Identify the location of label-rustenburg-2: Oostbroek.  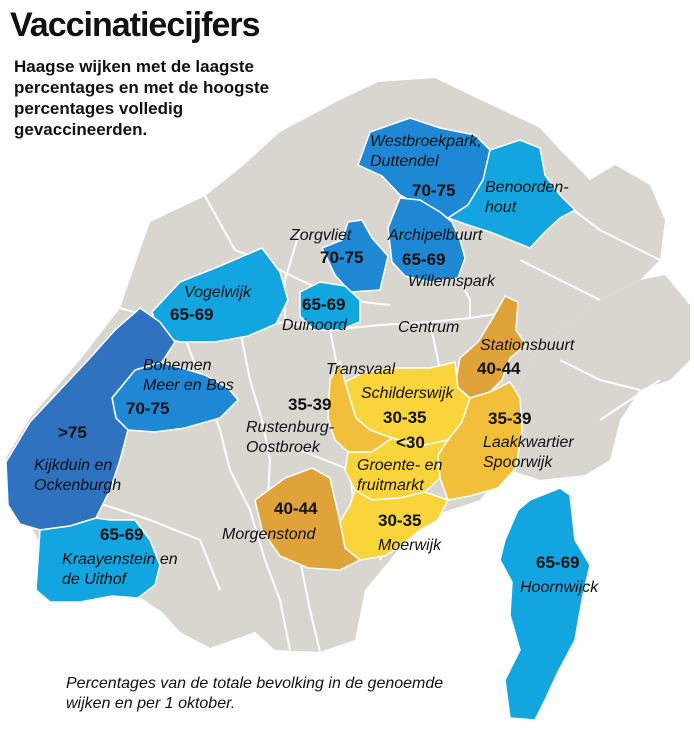
(283, 447).